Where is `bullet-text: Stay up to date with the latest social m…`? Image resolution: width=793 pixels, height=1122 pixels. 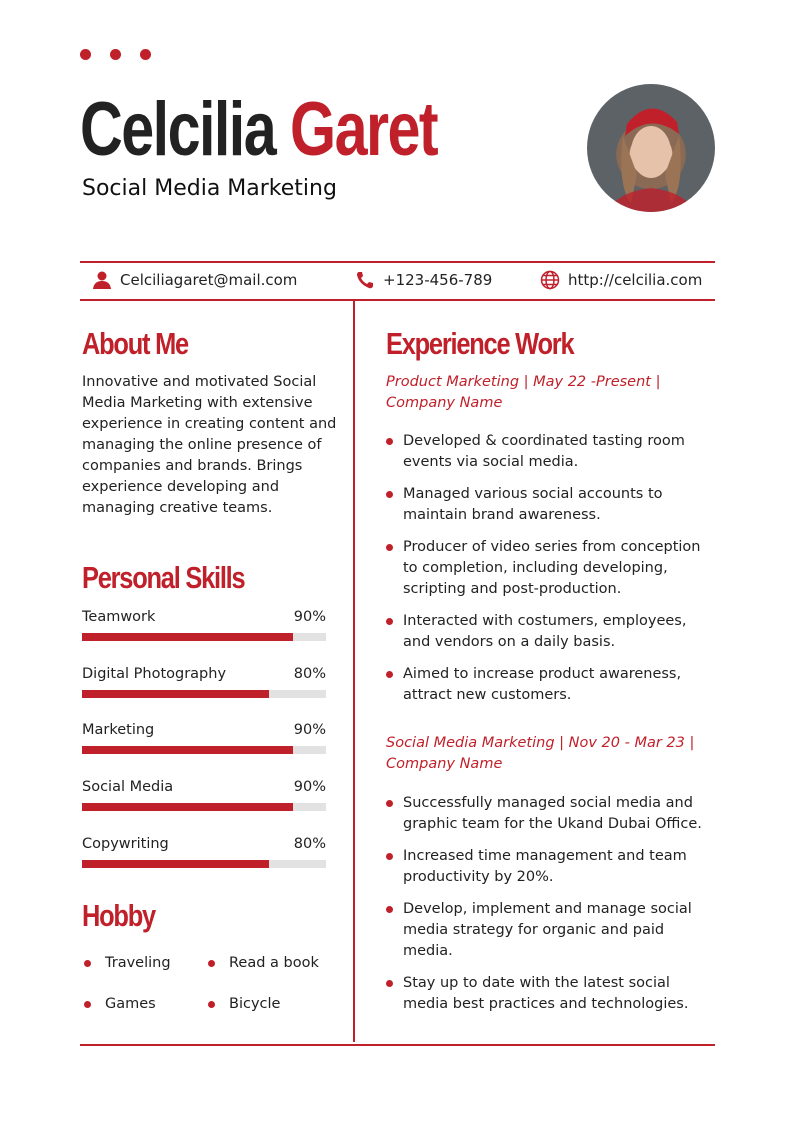
bullet-text: Stay up to date with the latest social m… is located at coordinates (546, 993).